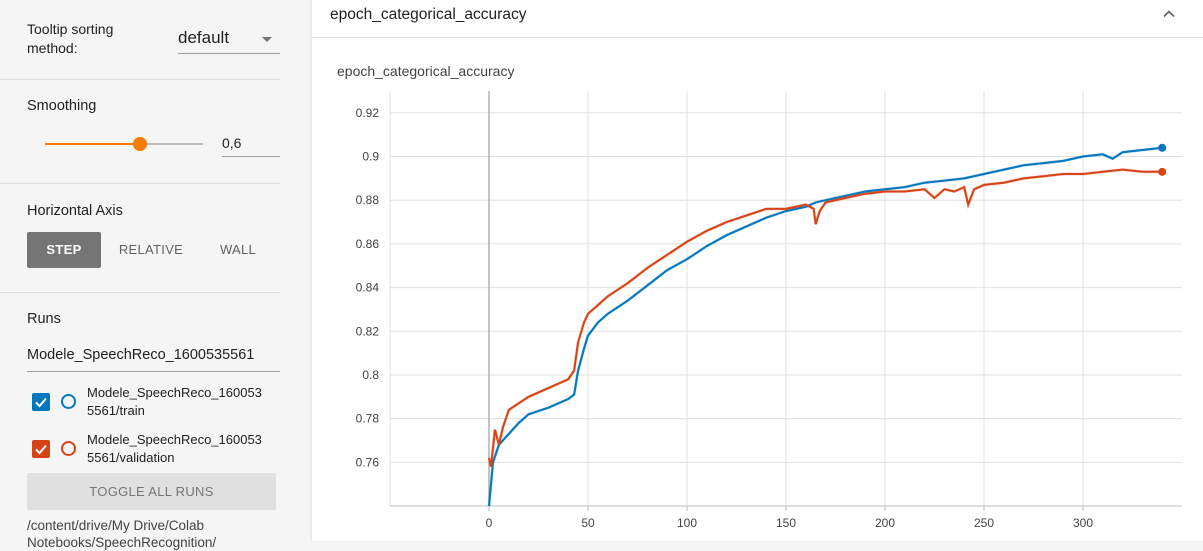  Describe the element at coordinates (368, 419) in the screenshot. I see `y-tick-label: 0.78` at that location.